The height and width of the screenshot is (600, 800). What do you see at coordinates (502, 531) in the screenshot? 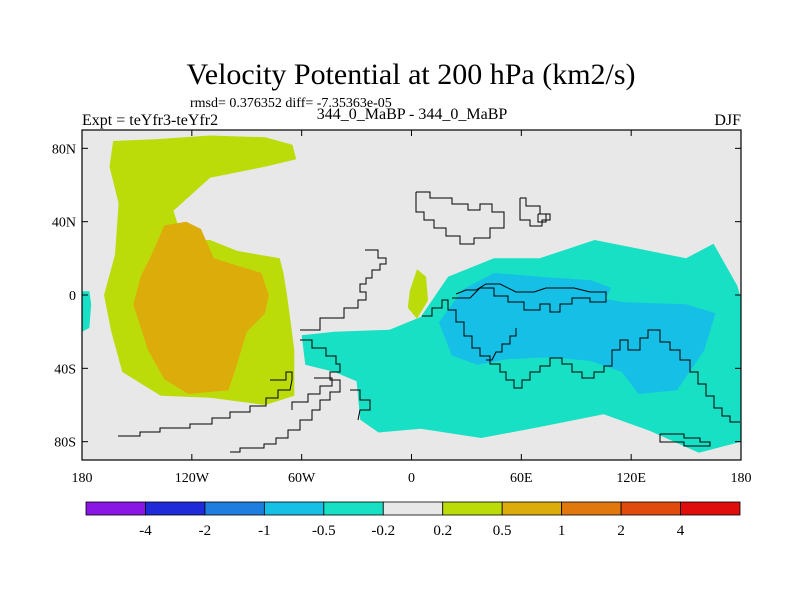
I see `colorbar-label: 0.5` at bounding box center [502, 531].